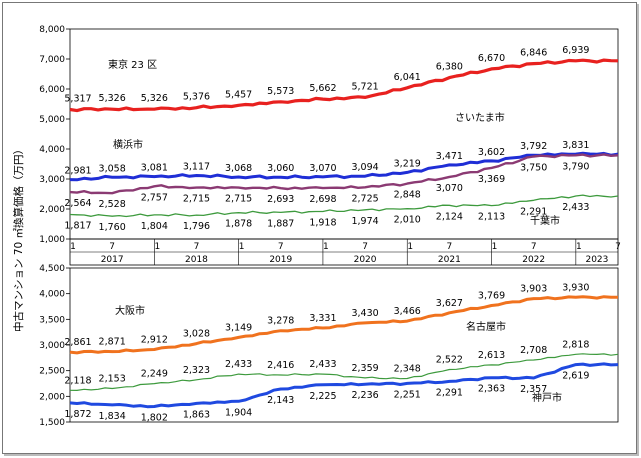 The image size is (641, 458). What do you see at coordinates (77, 414) in the screenshot?
I see `data-label: 1,872` at bounding box center [77, 414].